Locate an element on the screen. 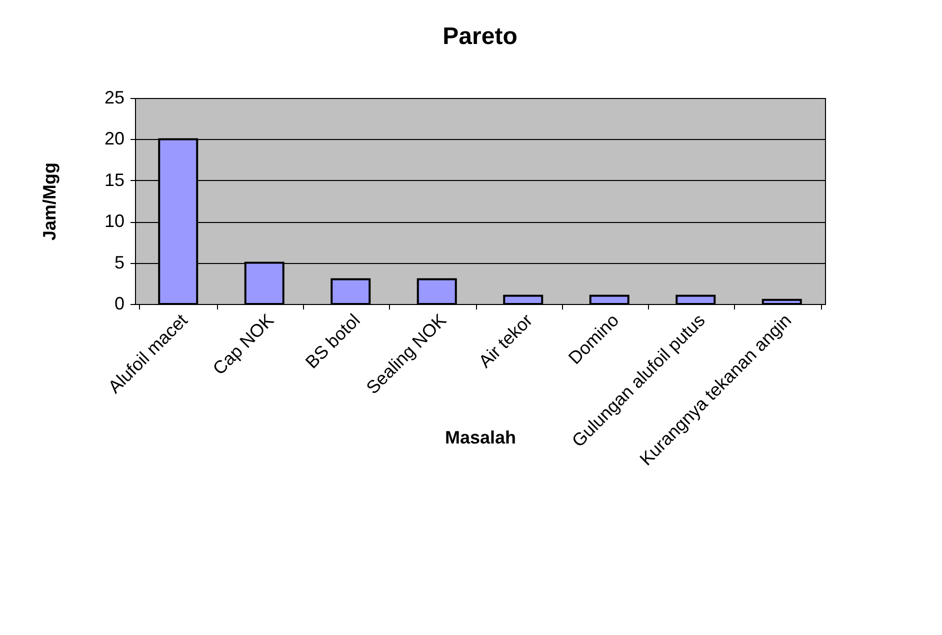 The image size is (942, 635). chart-title: Pareto is located at coordinates (480, 36).